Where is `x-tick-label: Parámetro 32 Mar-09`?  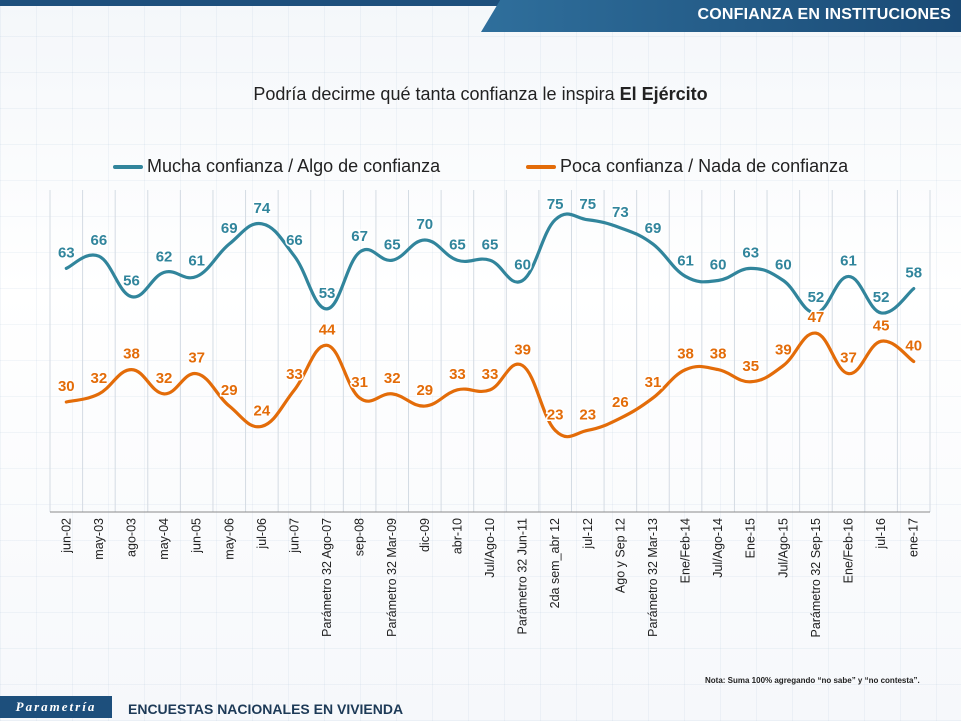 x-tick-label: Parámetro 32 Mar-09 is located at coordinates (392, 577).